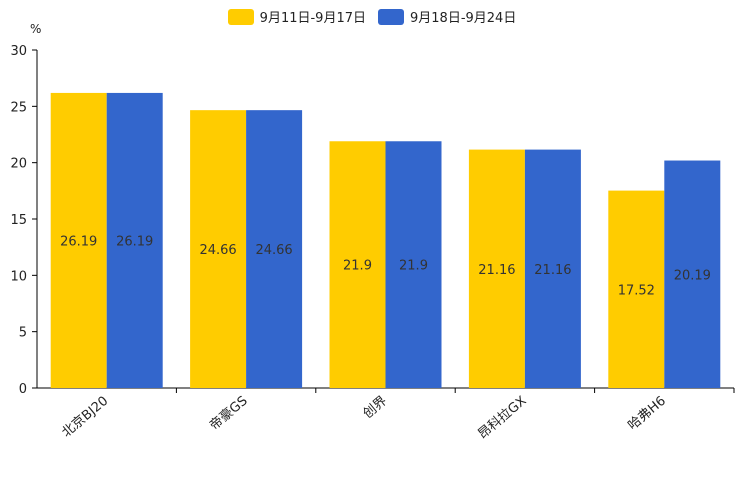 Image resolution: width=744 pixels, height=496 pixels. What do you see at coordinates (502, 418) in the screenshot?
I see `x-tick-label: 昂科拉GX` at bounding box center [502, 418].